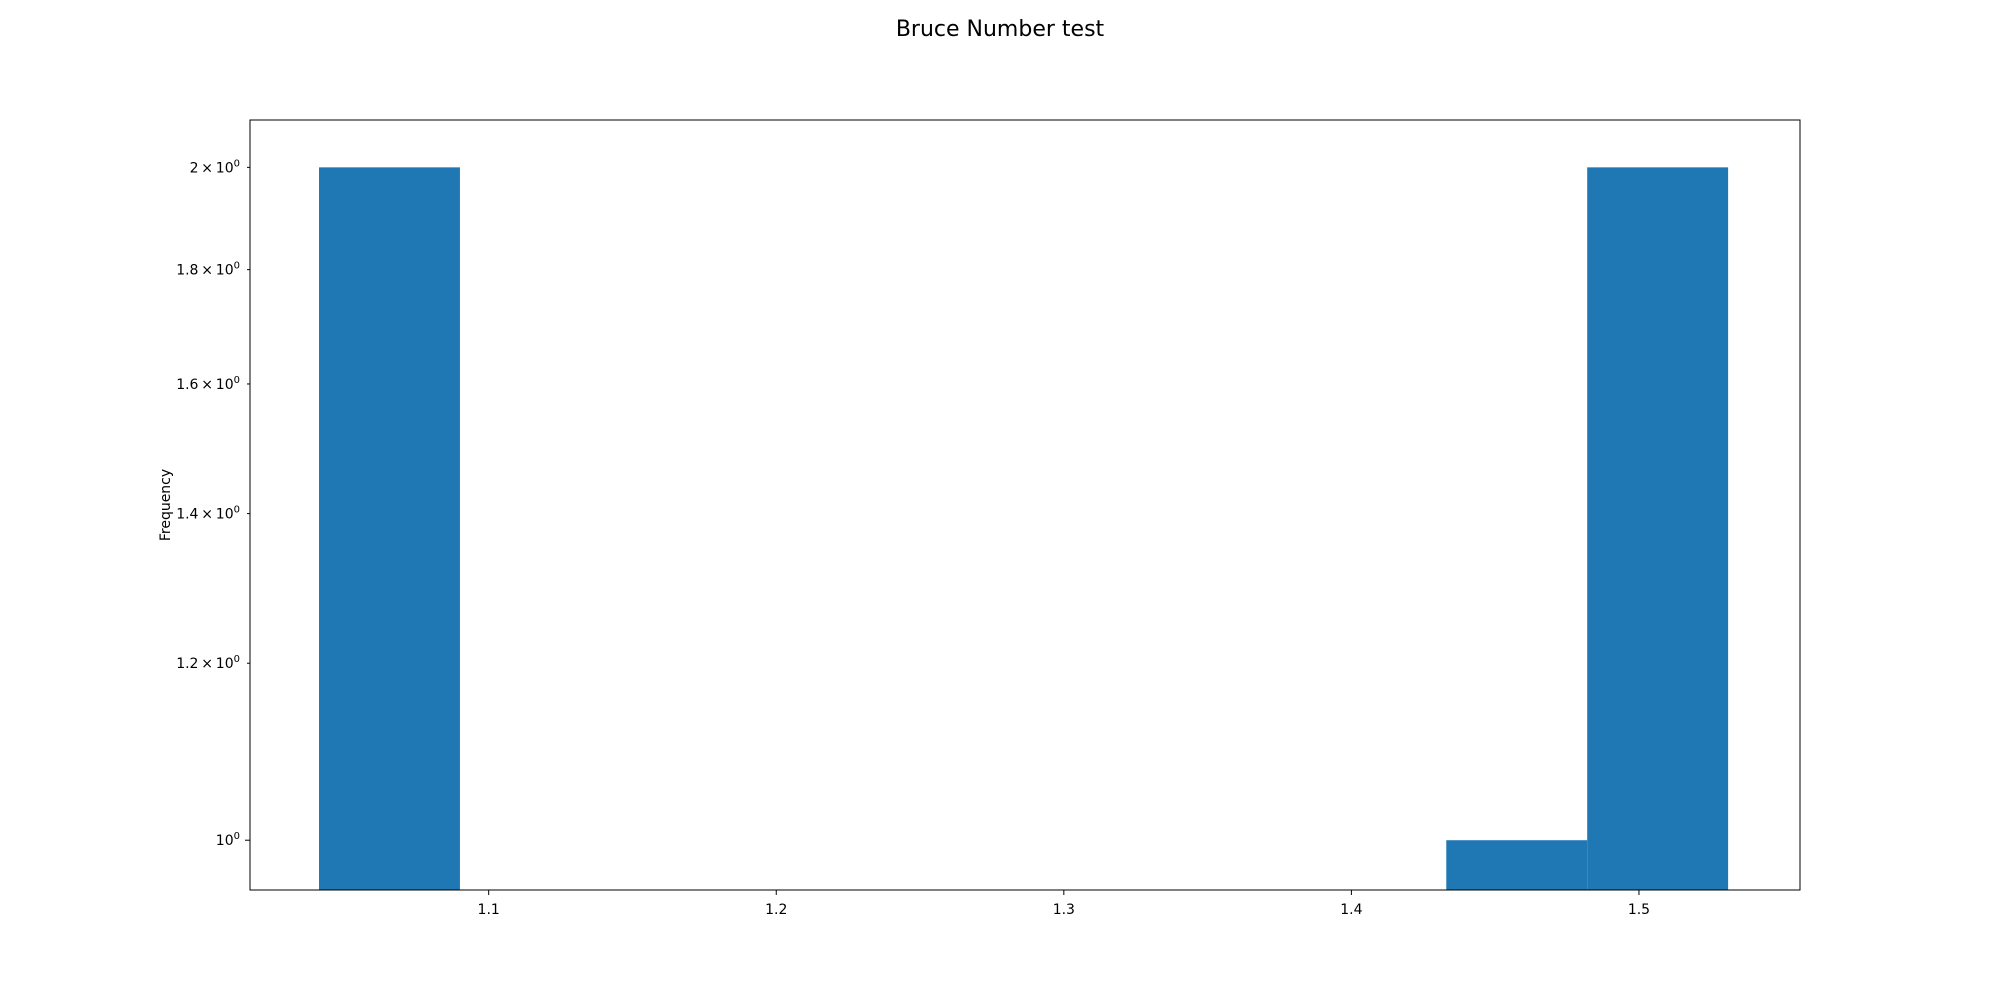  What do you see at coordinates (208, 384) in the screenshot?
I see `y-tick-label: 1.6 × 100` at bounding box center [208, 384].